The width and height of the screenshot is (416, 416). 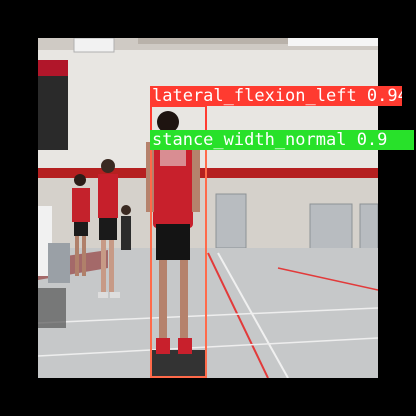 I want to click on detection-label-stance-width: stance_width_normal 0.9, so click(x=282, y=140).